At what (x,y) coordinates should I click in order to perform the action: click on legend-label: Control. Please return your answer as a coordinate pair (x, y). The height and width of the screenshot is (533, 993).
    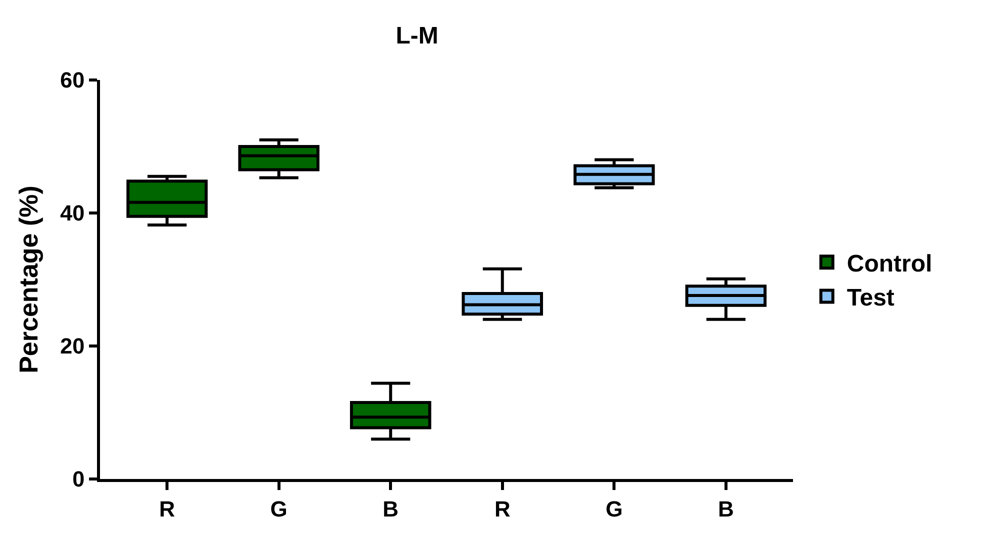
    Looking at the image, I should click on (889, 264).